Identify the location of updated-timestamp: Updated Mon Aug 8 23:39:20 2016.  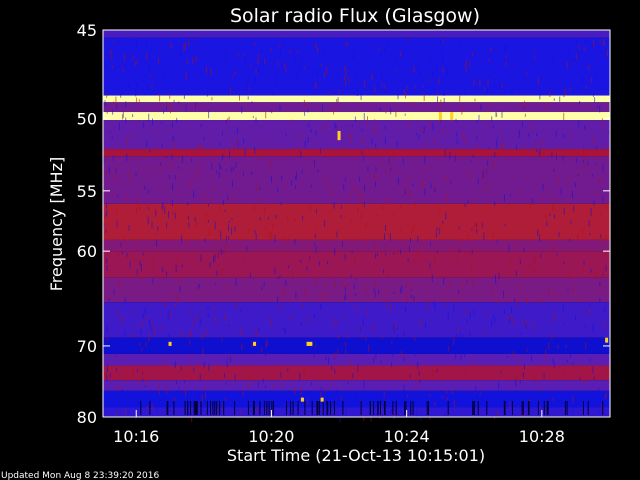
(80, 475).